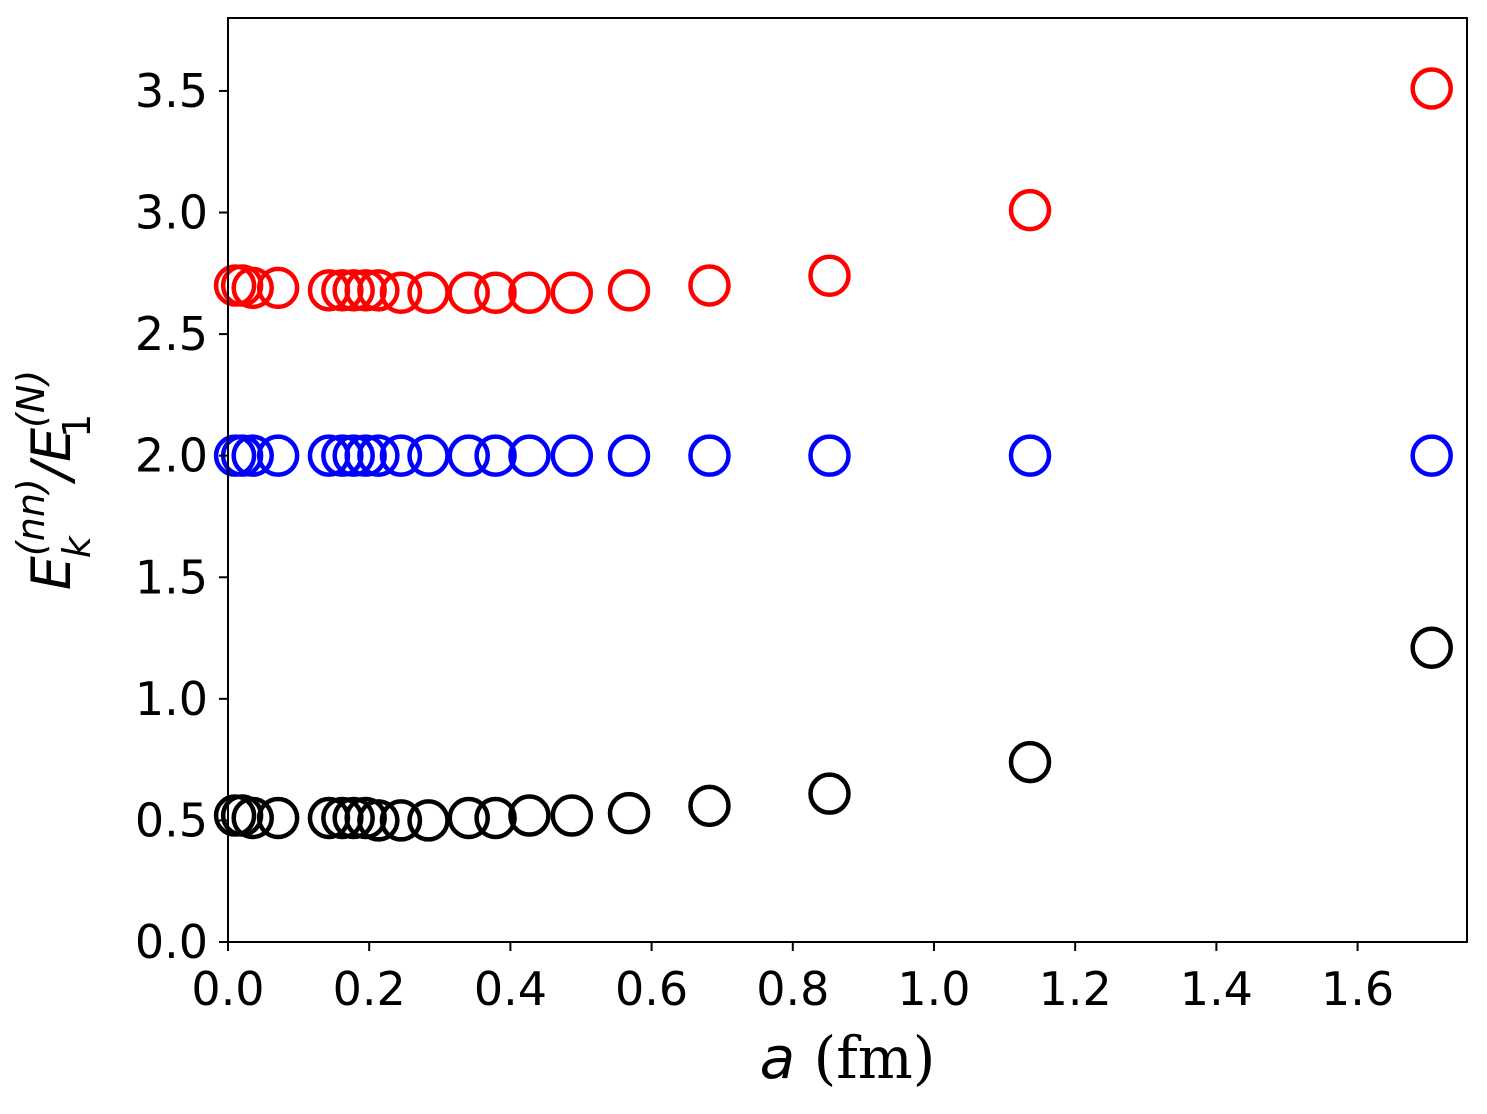 This screenshot has height=1114, width=1487. I want to click on x-tick-label: 0.6, so click(651, 989).